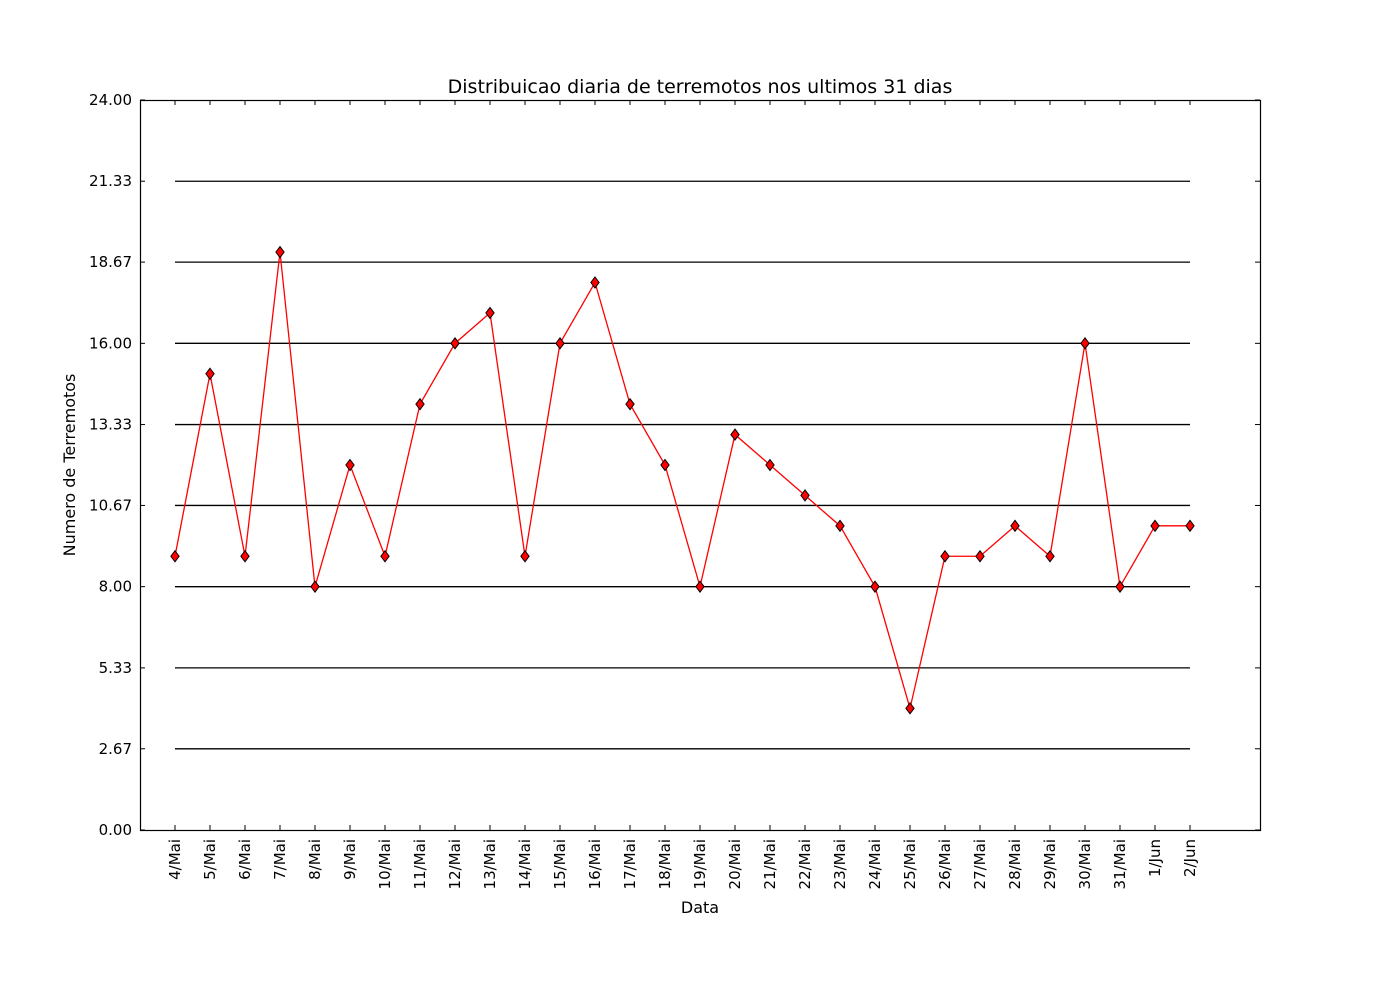 The image size is (1400, 1000). Describe the element at coordinates (115, 668) in the screenshot. I see `y-tick-label: 5.33` at that location.